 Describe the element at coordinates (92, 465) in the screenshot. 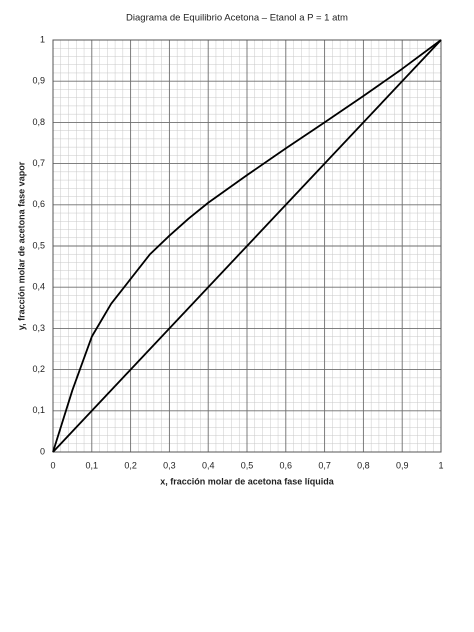

I see `x-tick-label: 0,1` at that location.